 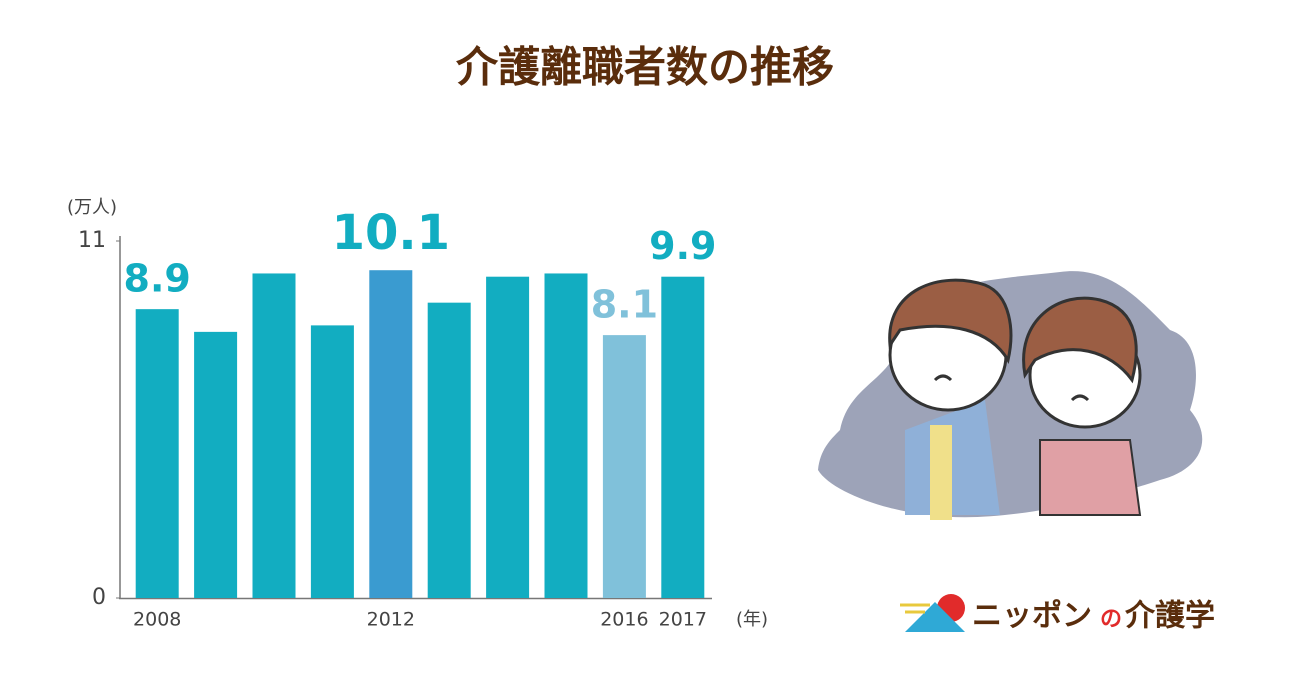 I want to click on logo: ニッポン の 介護学, so click(x=1057, y=614).